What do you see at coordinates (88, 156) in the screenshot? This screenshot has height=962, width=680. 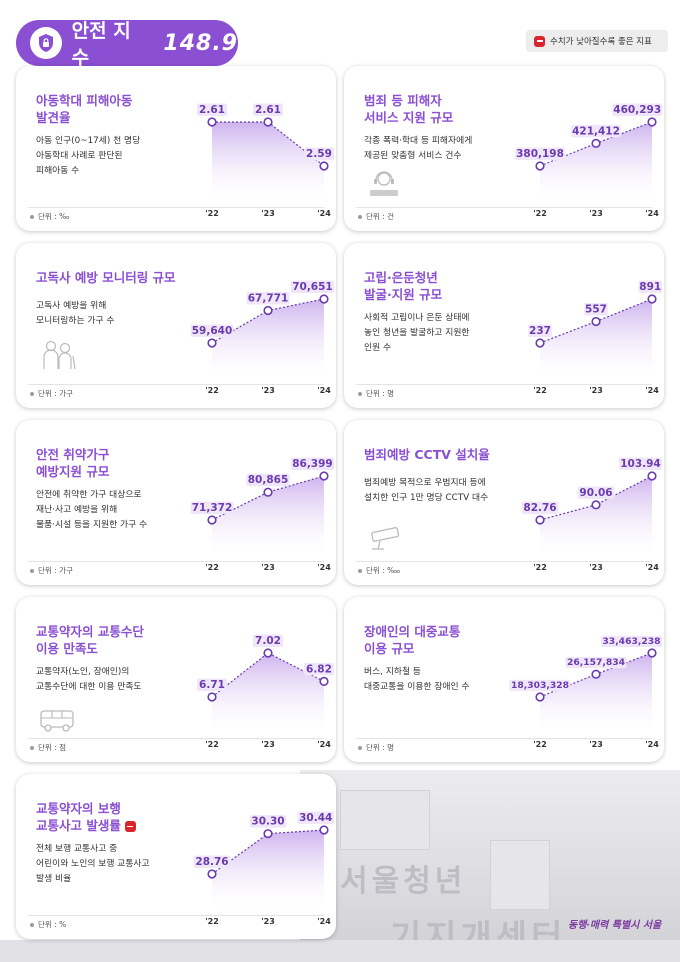 I see `indicator-description: 아동 인구(0~17세) 천 명당 아동학대 사례로 판단된 피해아동 수` at bounding box center [88, 156].